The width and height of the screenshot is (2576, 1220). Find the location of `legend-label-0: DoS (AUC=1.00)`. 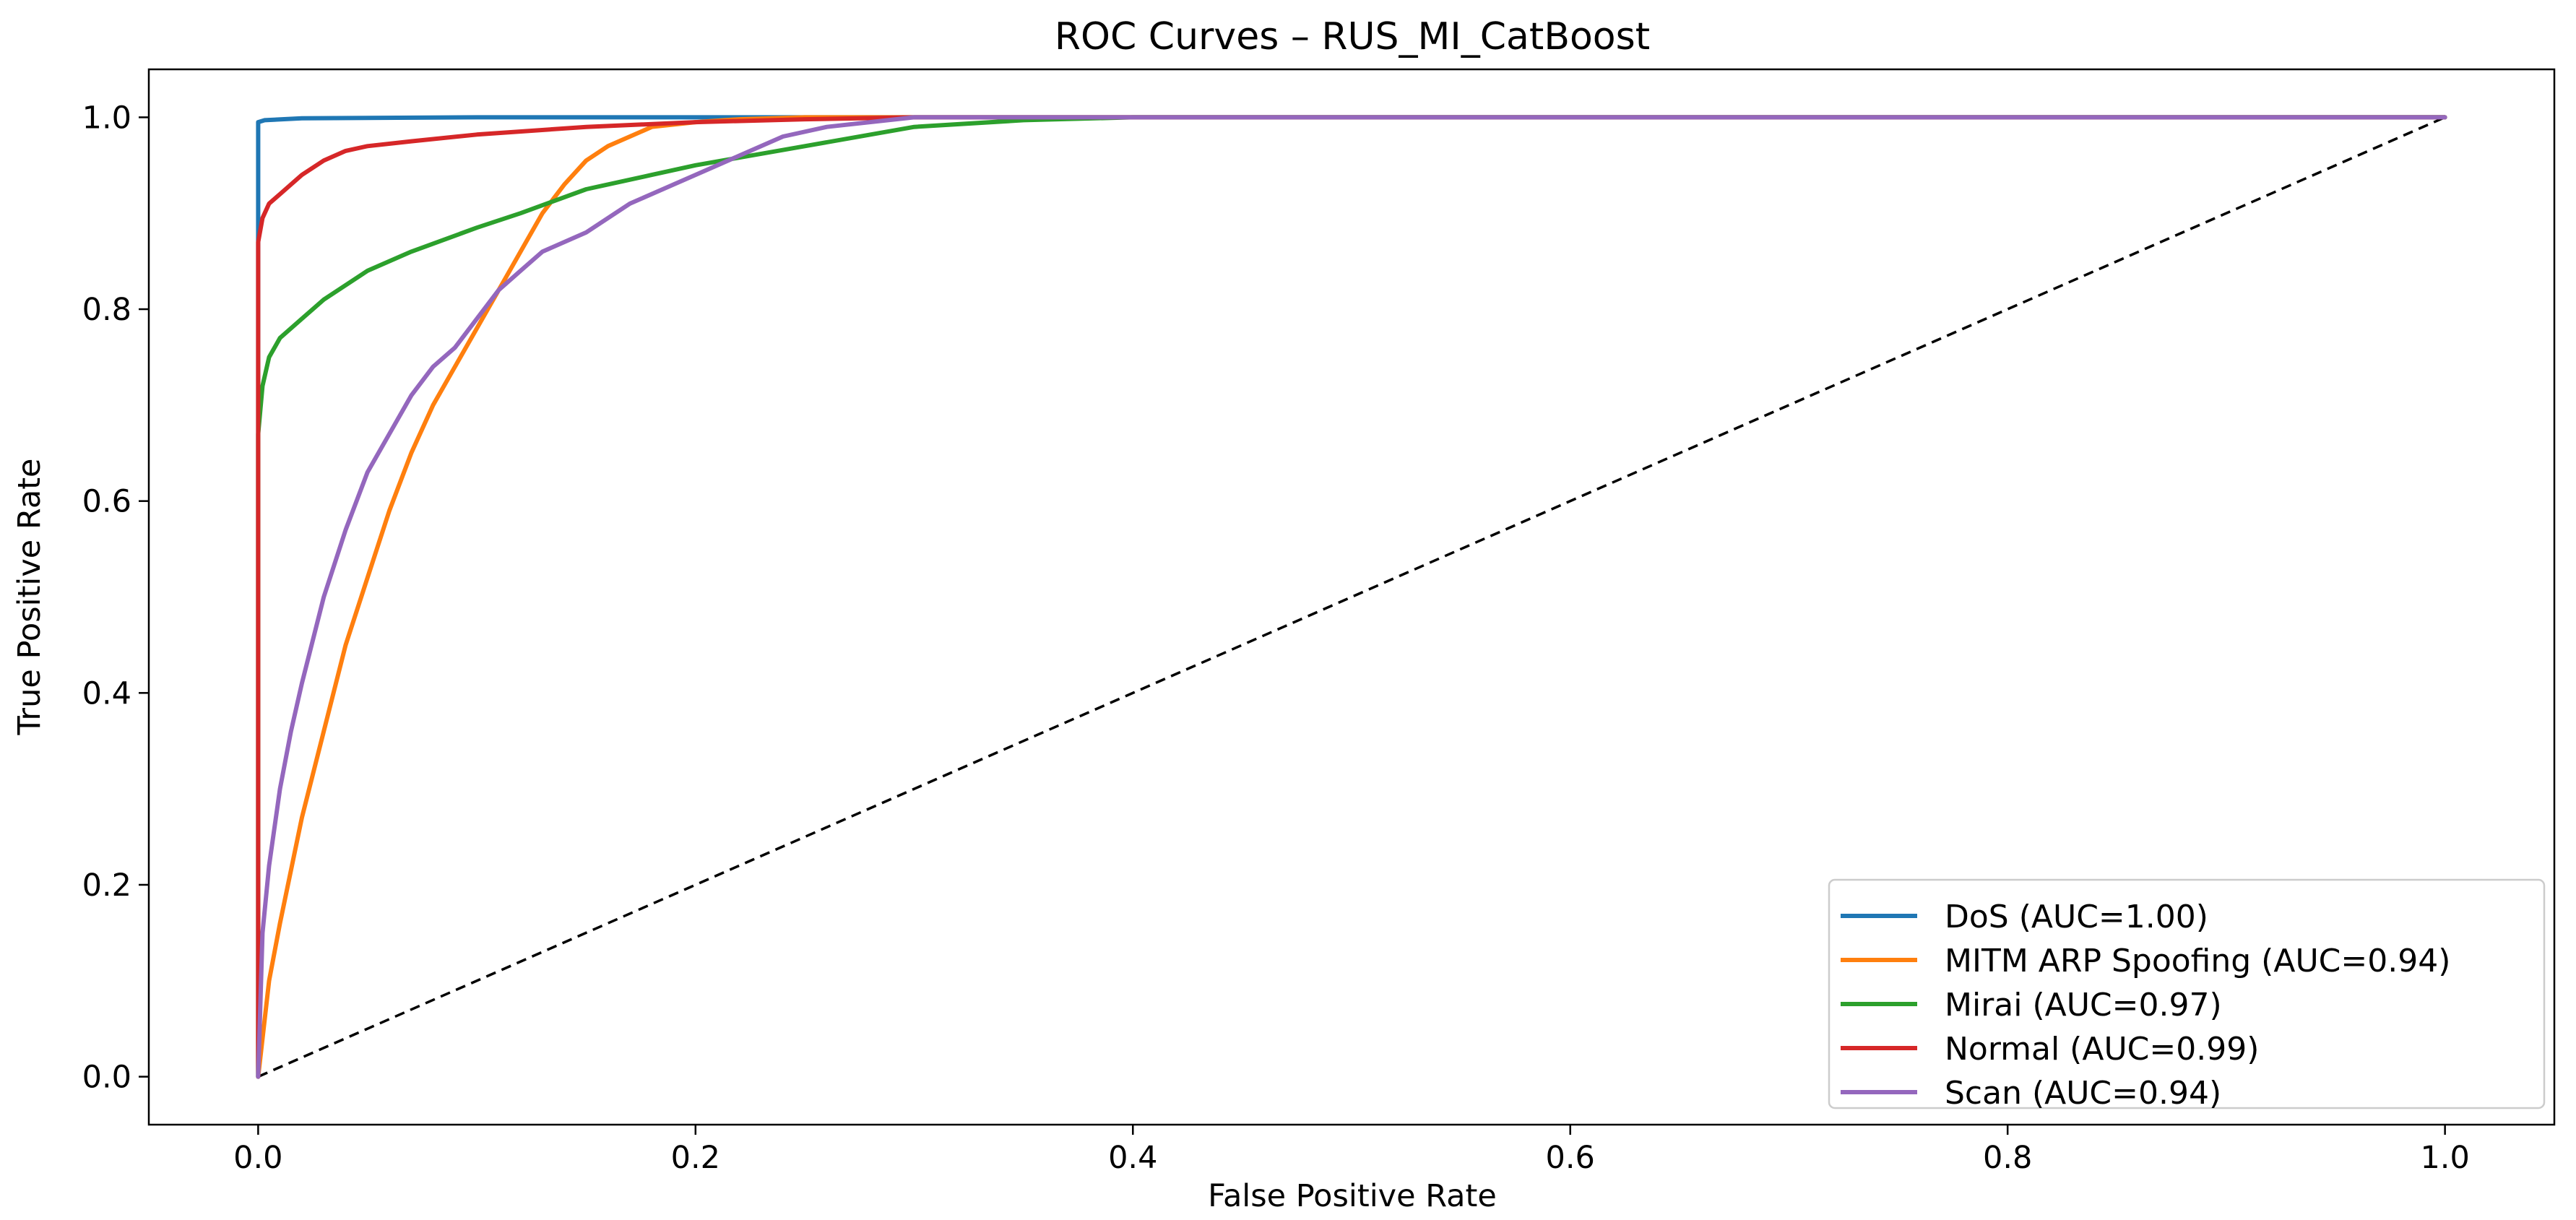

legend-label-0: DoS (AUC=1.00) is located at coordinates (2076, 917).